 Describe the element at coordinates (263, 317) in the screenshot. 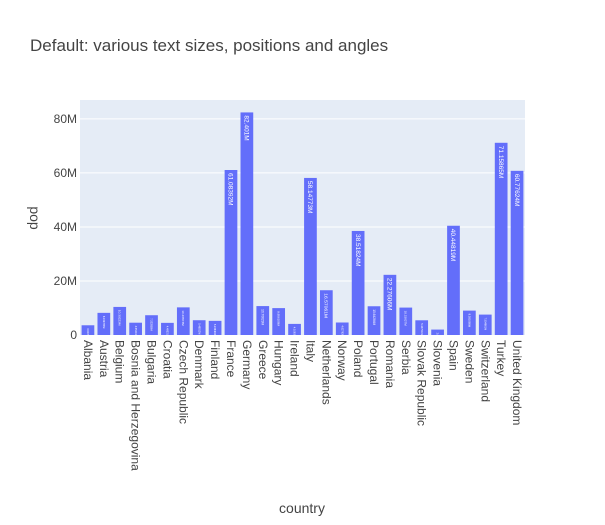

I see `bar-value-label: 10.70629M` at that location.